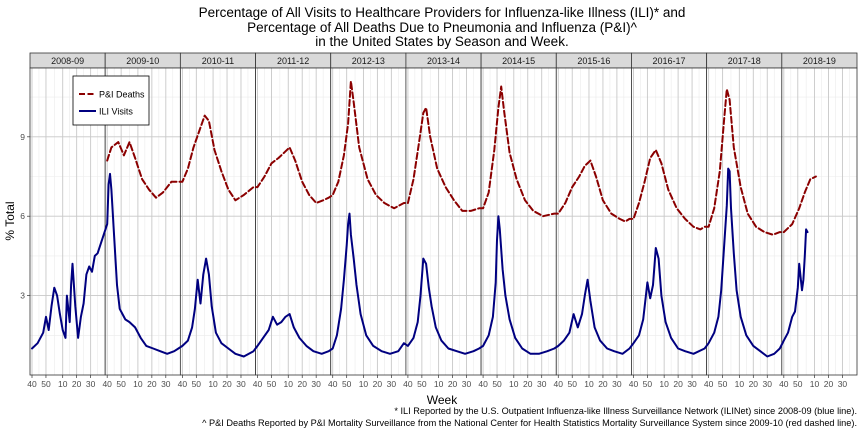 The image size is (864, 432). I want to click on legend: P&I Deaths ILI Visits, so click(111, 100).